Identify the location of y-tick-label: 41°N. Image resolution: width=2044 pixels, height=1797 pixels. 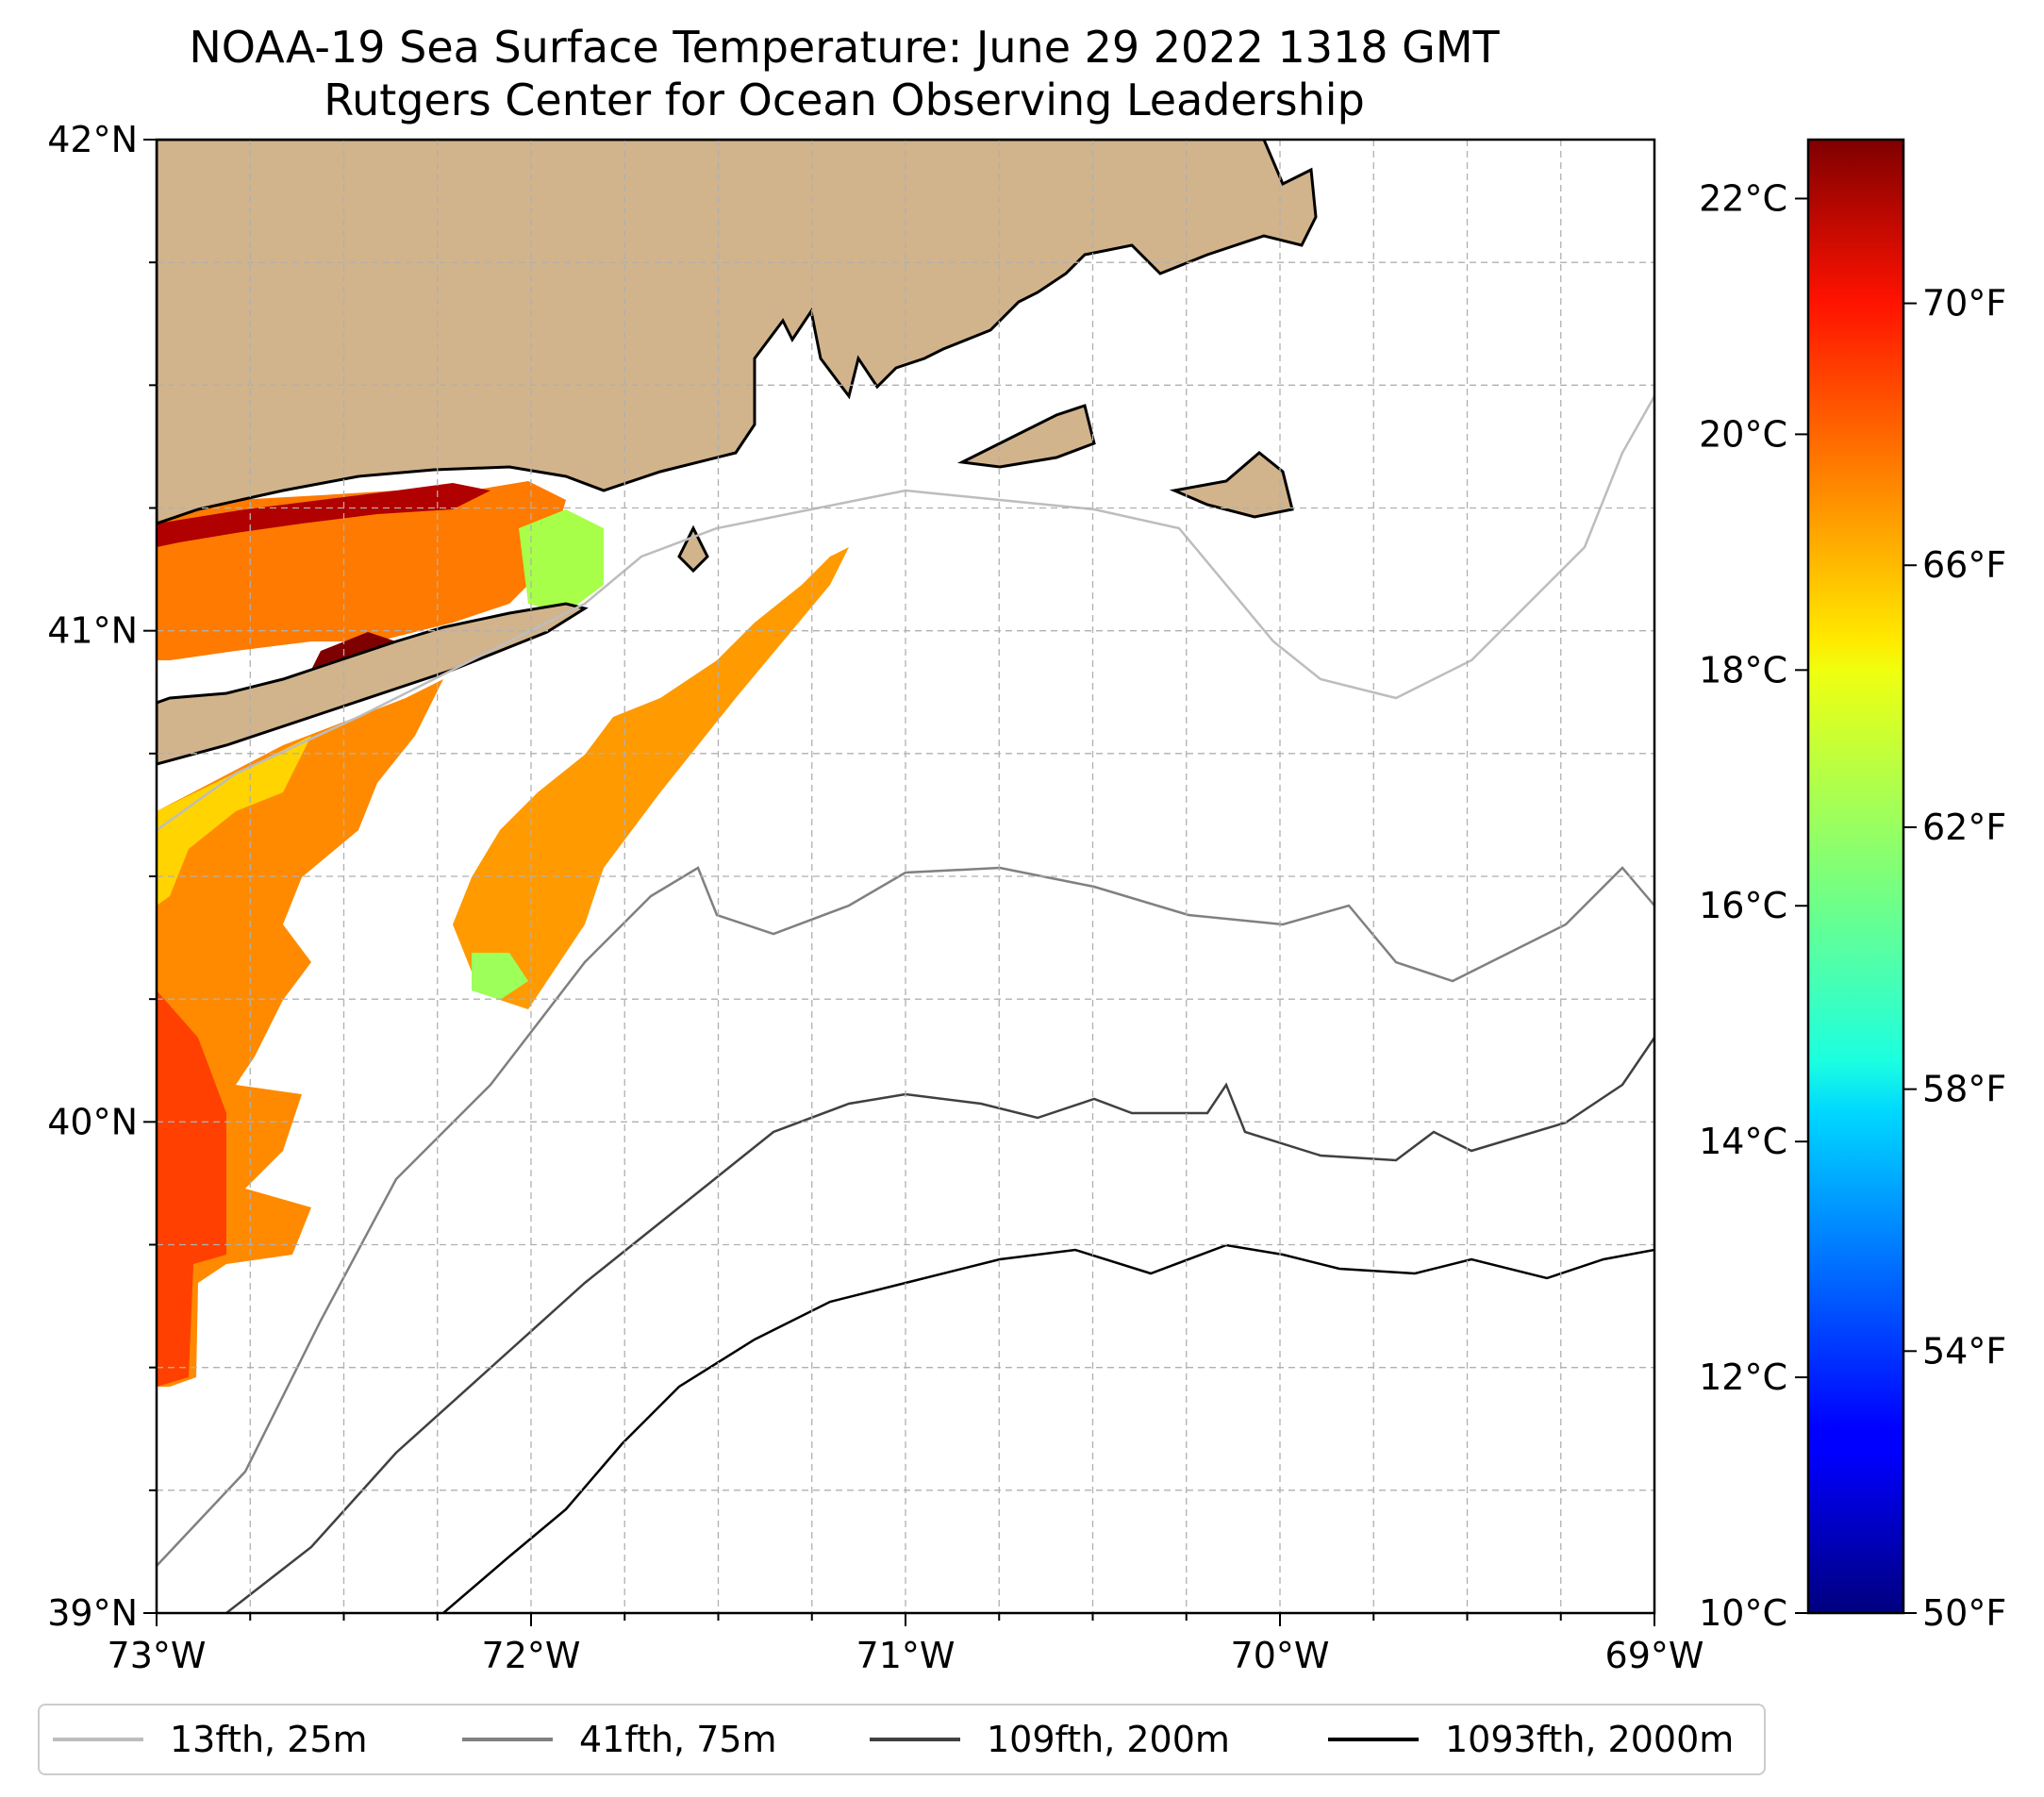
(92, 631).